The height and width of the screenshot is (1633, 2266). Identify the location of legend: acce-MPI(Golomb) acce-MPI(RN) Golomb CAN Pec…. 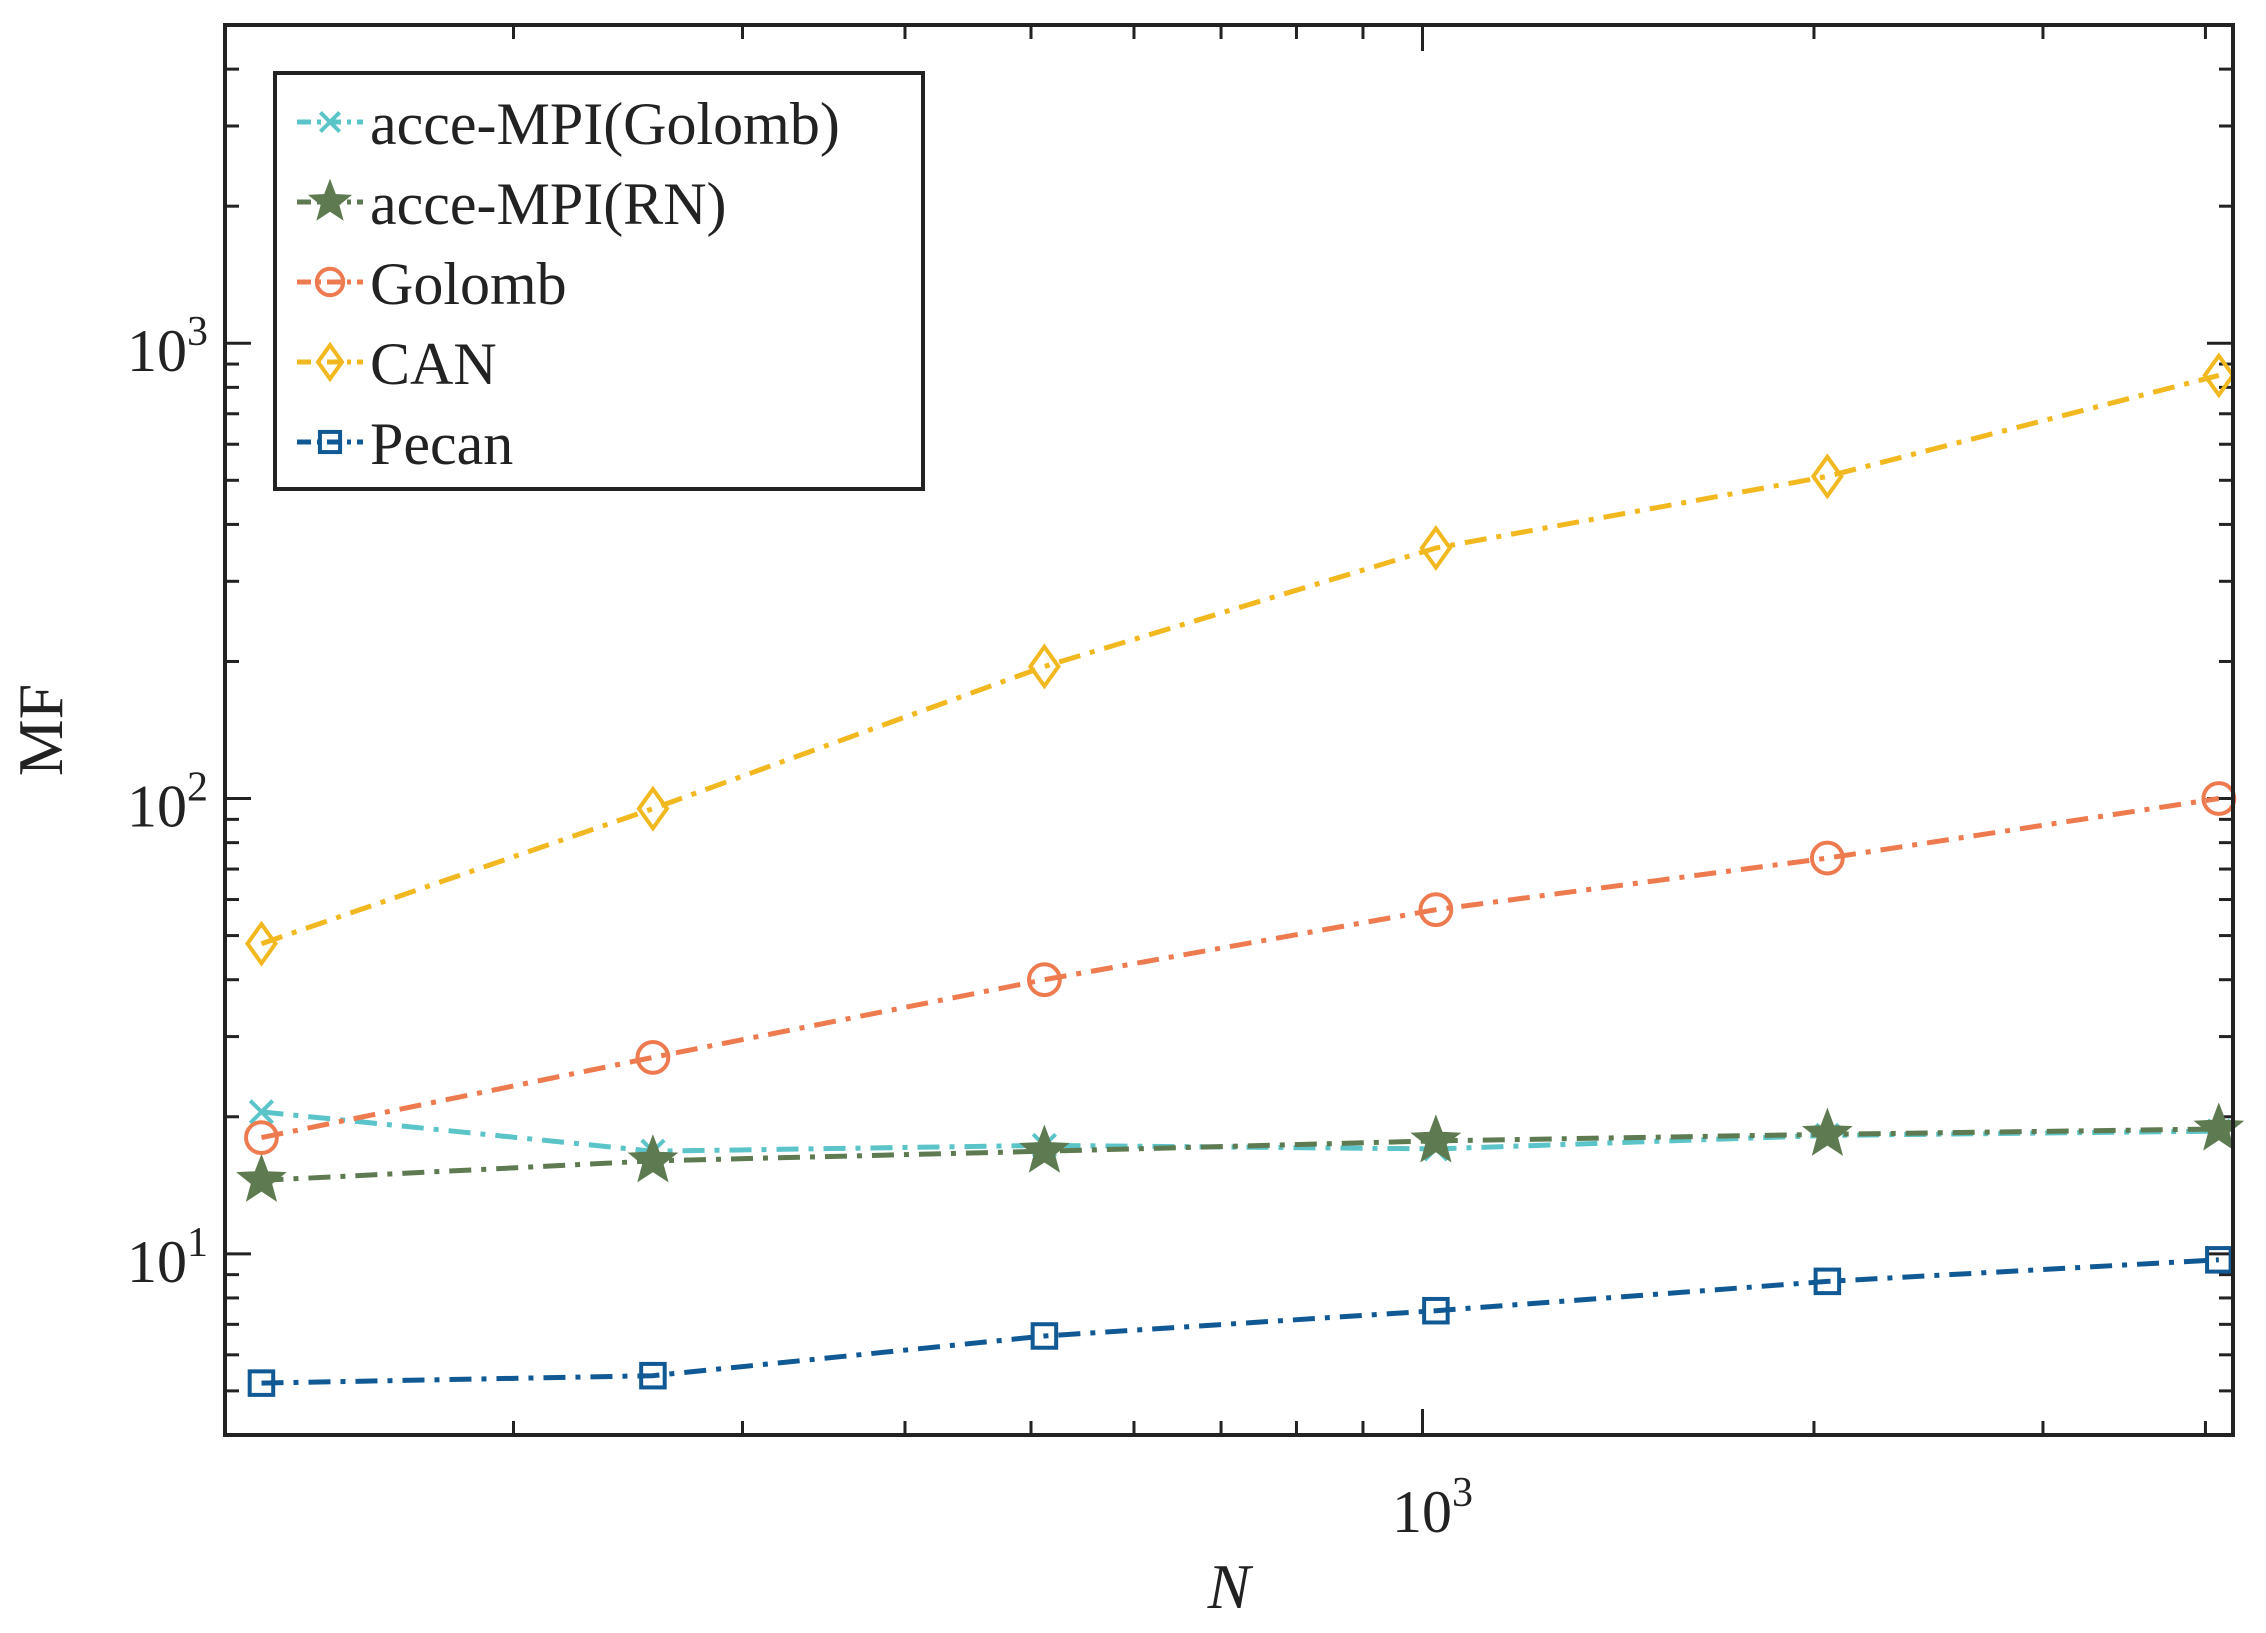
(599, 281).